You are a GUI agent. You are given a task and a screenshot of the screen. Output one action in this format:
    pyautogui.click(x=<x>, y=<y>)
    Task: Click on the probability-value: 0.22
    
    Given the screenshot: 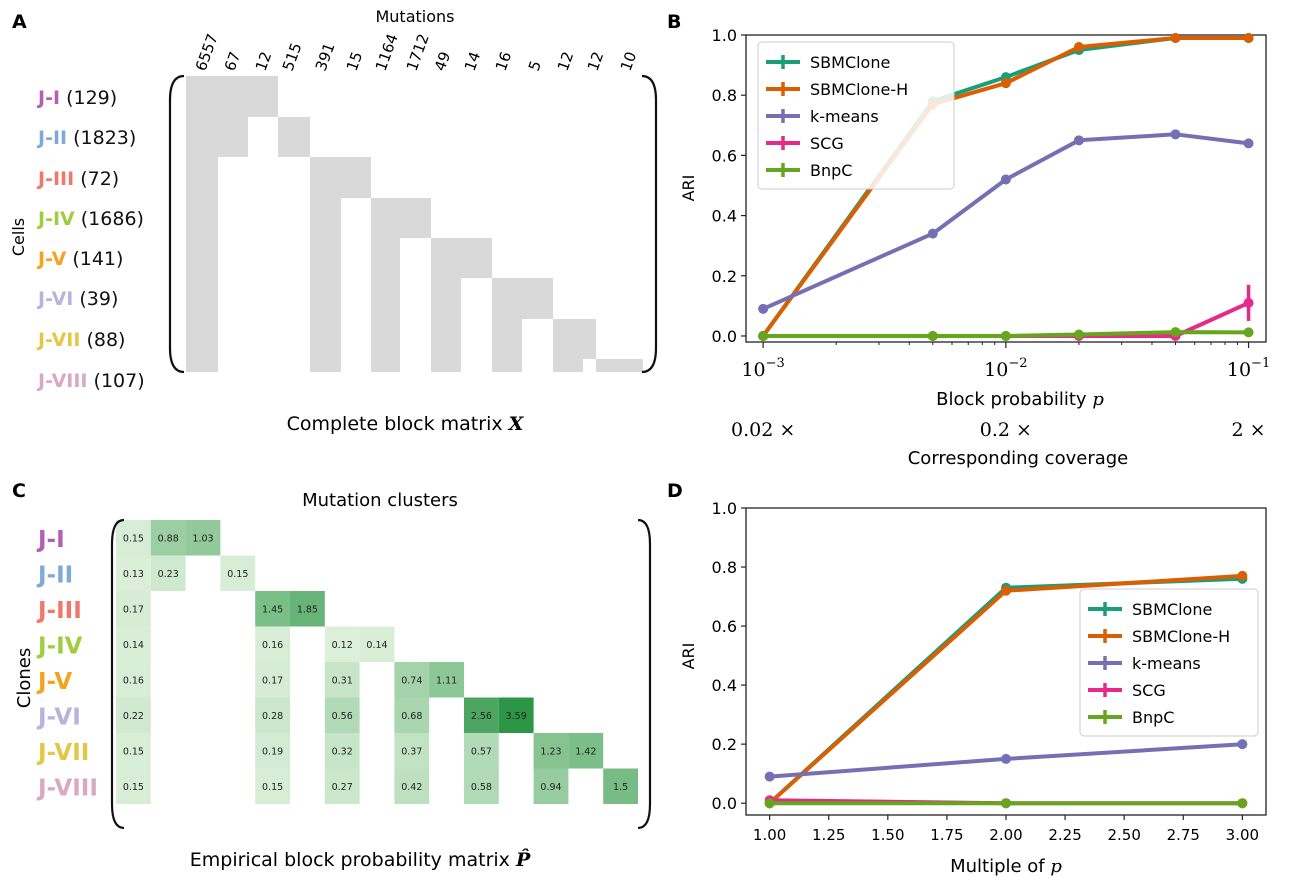 What is the action you would take?
    pyautogui.click(x=133, y=716)
    